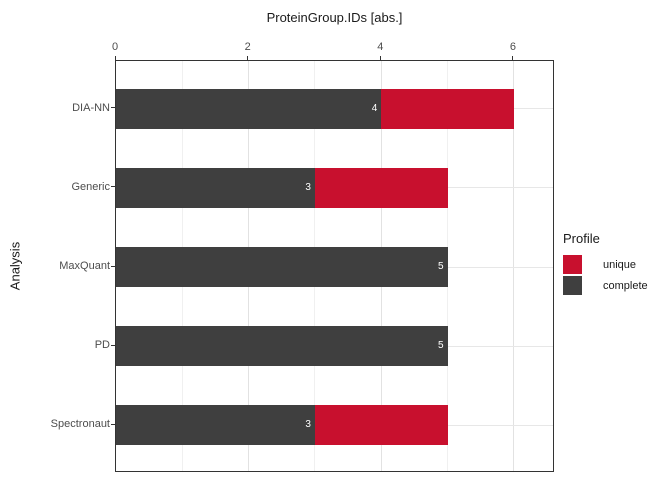  I want to click on legend-item-unique: unique, so click(605, 264).